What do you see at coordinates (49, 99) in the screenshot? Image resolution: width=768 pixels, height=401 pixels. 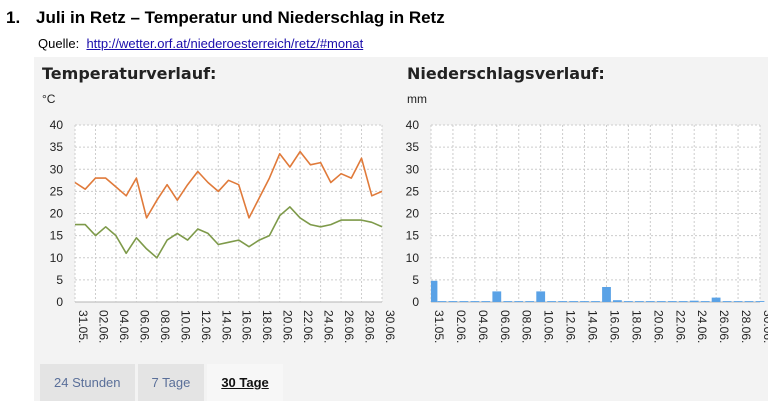 I see `temperature-unit: °C` at bounding box center [49, 99].